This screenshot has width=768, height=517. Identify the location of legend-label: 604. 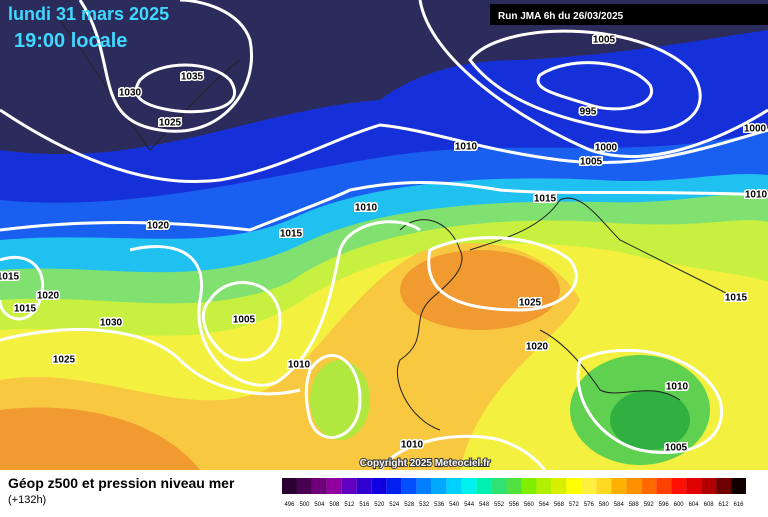
(694, 505).